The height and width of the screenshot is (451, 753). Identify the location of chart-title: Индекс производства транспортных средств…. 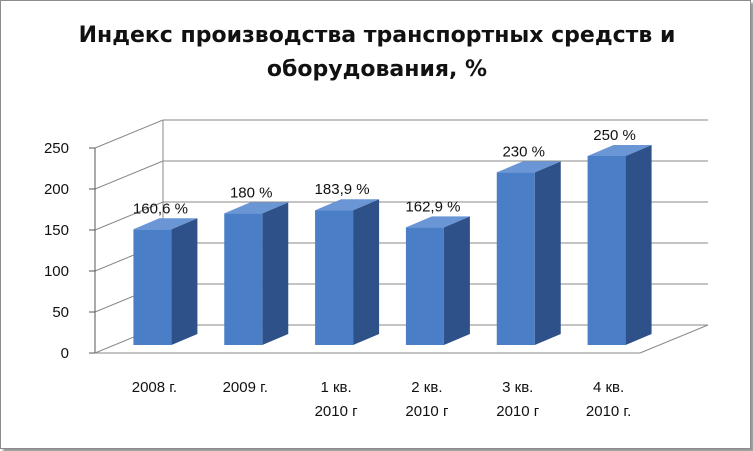
(377, 52).